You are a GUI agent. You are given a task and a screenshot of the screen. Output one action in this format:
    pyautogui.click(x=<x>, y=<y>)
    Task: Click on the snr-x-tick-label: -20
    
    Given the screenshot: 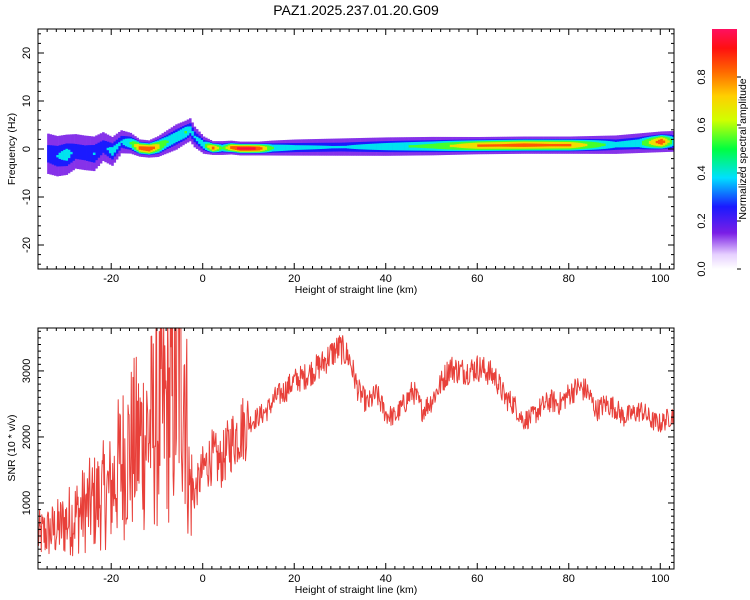 What is the action you would take?
    pyautogui.click(x=111, y=579)
    